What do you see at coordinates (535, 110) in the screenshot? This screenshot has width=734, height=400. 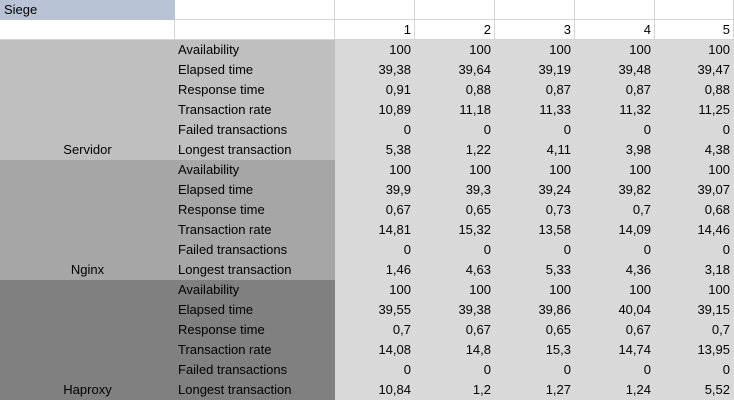 I see `value-cell: 11,33` at bounding box center [535, 110].